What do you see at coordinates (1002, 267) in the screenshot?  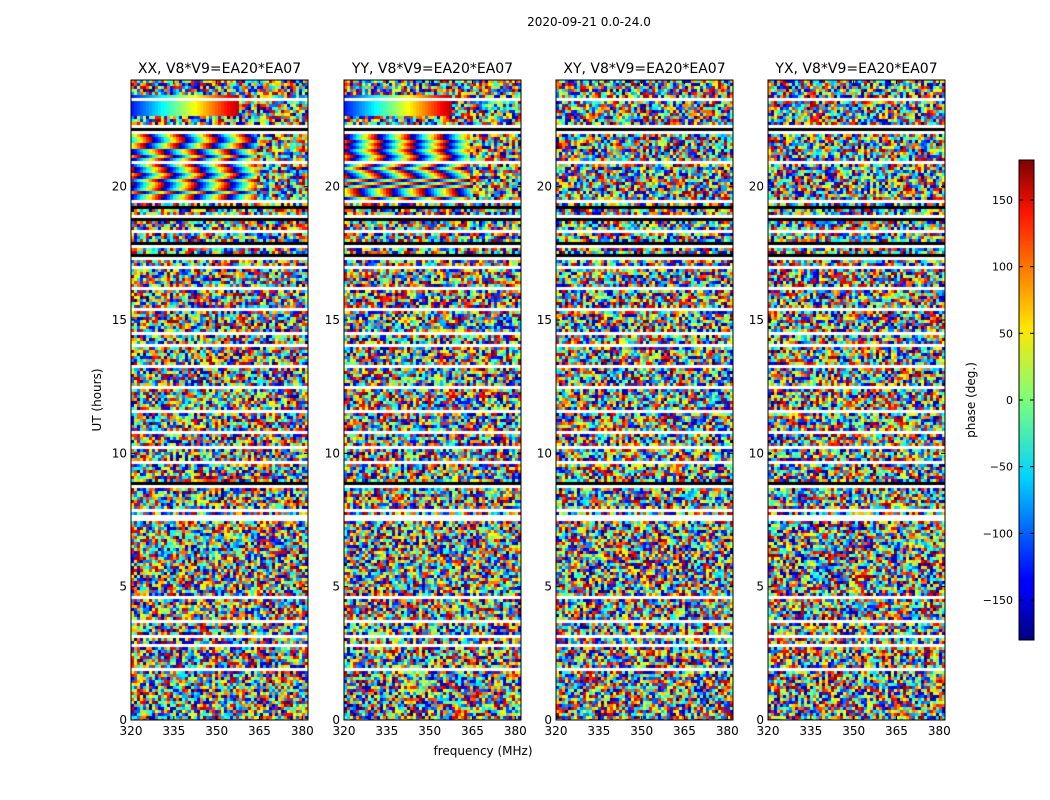 I see `colorbar-tick-label: 100` at bounding box center [1002, 267].